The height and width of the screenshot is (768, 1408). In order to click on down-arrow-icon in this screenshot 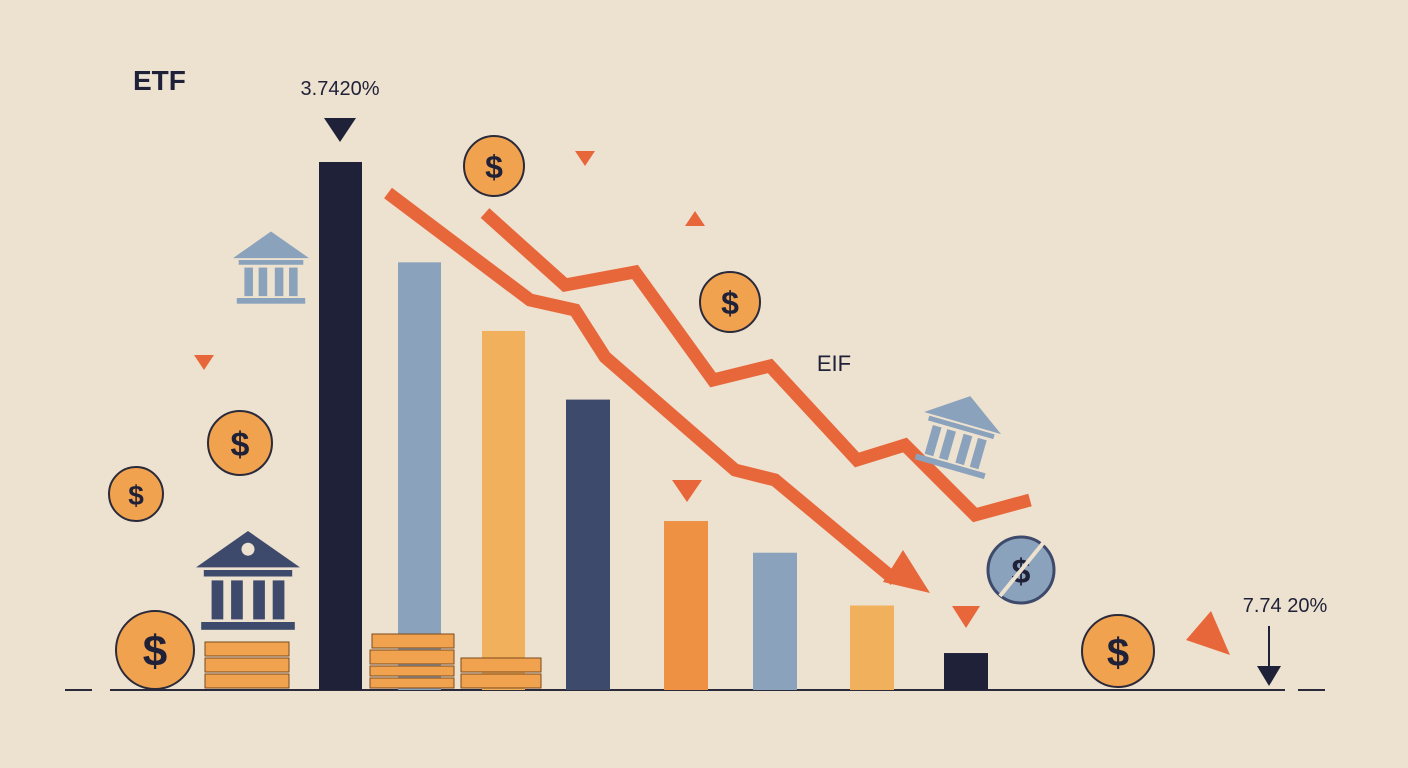, I will do `click(1269, 656)`.